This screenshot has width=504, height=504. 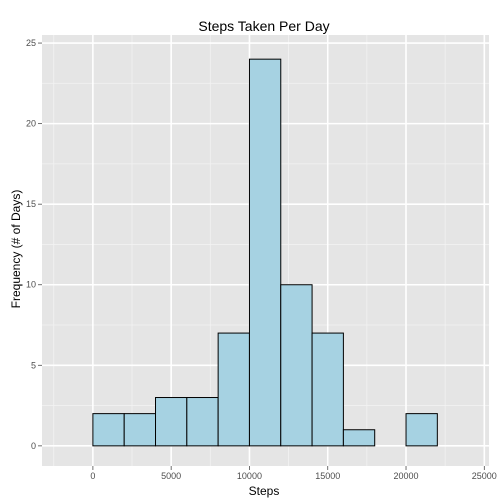 What do you see at coordinates (34, 244) in the screenshot?
I see `y-axis-ticks: 0 5 10 15 20 25` at bounding box center [34, 244].